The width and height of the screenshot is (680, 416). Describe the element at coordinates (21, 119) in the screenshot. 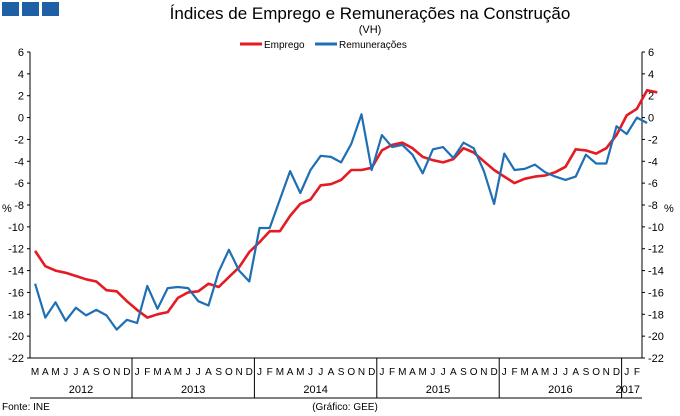

I see `y-tick-label-left: 0` at that location.